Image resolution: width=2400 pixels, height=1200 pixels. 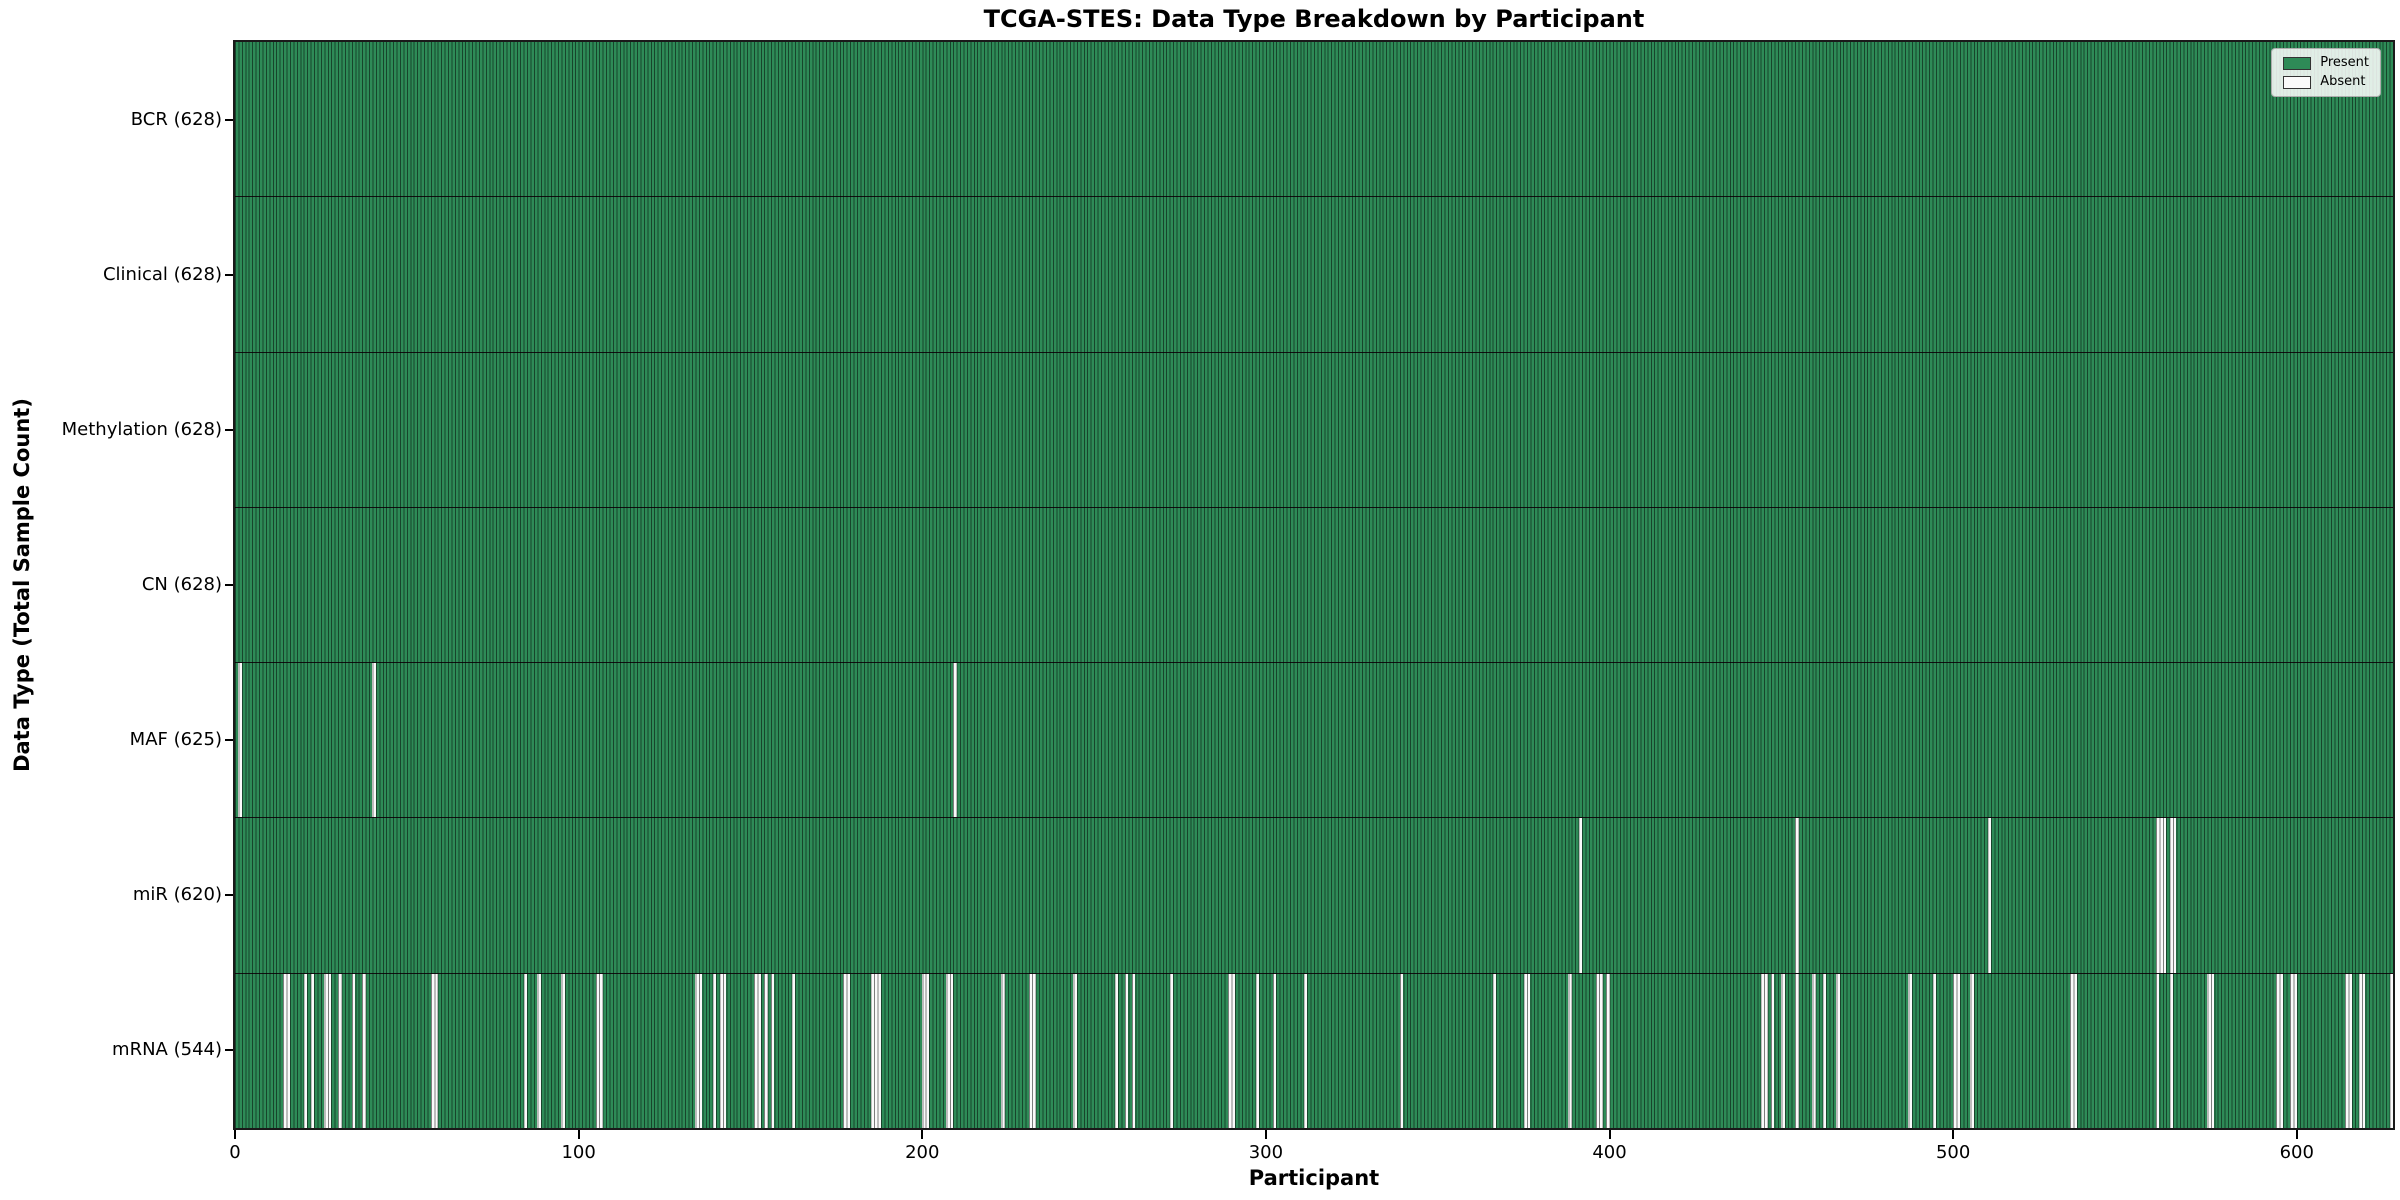 I want to click on y-tick-label: Clinical (628), so click(x=162, y=274).